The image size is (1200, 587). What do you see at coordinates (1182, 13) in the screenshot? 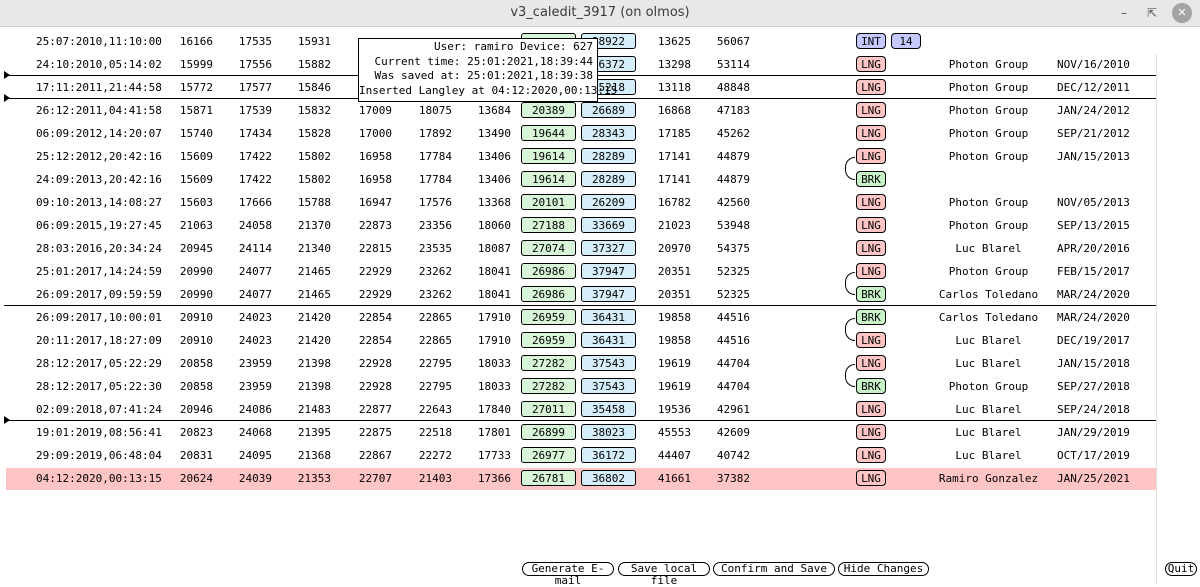
I see `close-icon: ✕` at bounding box center [1182, 13].